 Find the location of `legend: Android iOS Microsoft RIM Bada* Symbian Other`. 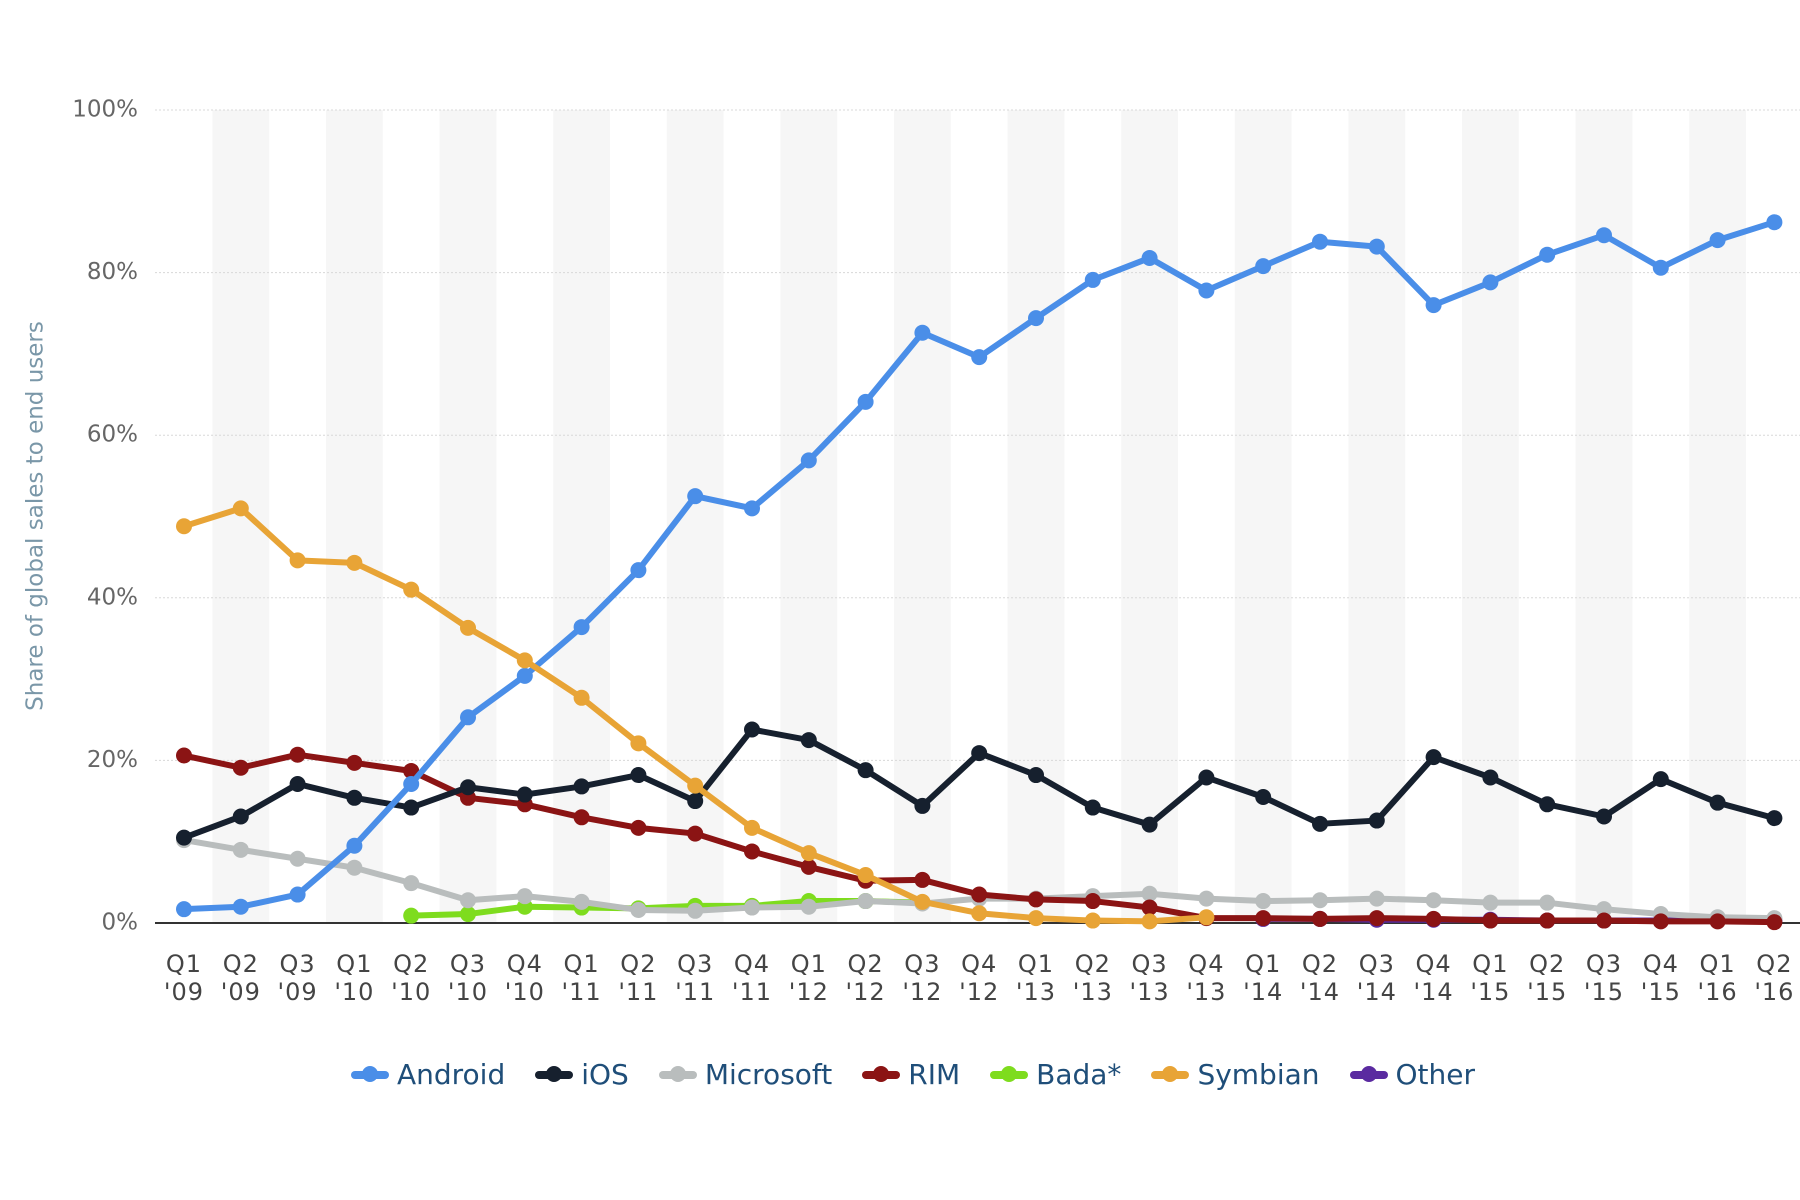

legend: Android iOS Microsoft RIM Bada* Symbian Other is located at coordinates (900, 1074).